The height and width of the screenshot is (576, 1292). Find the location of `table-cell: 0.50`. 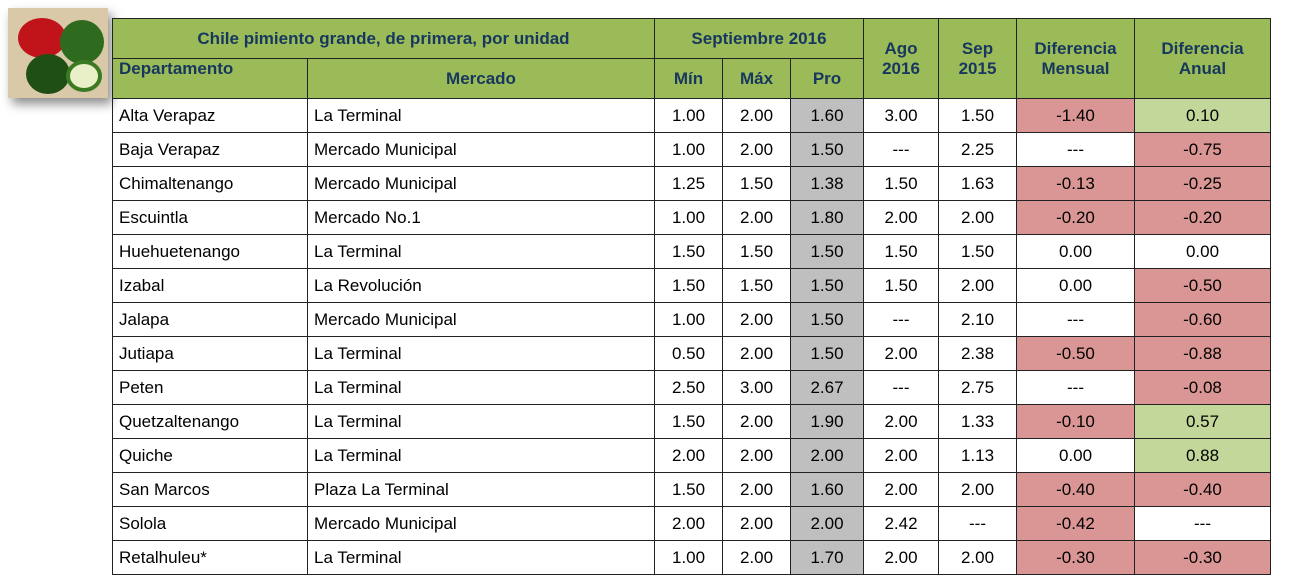

table-cell: 0.50 is located at coordinates (688, 353).